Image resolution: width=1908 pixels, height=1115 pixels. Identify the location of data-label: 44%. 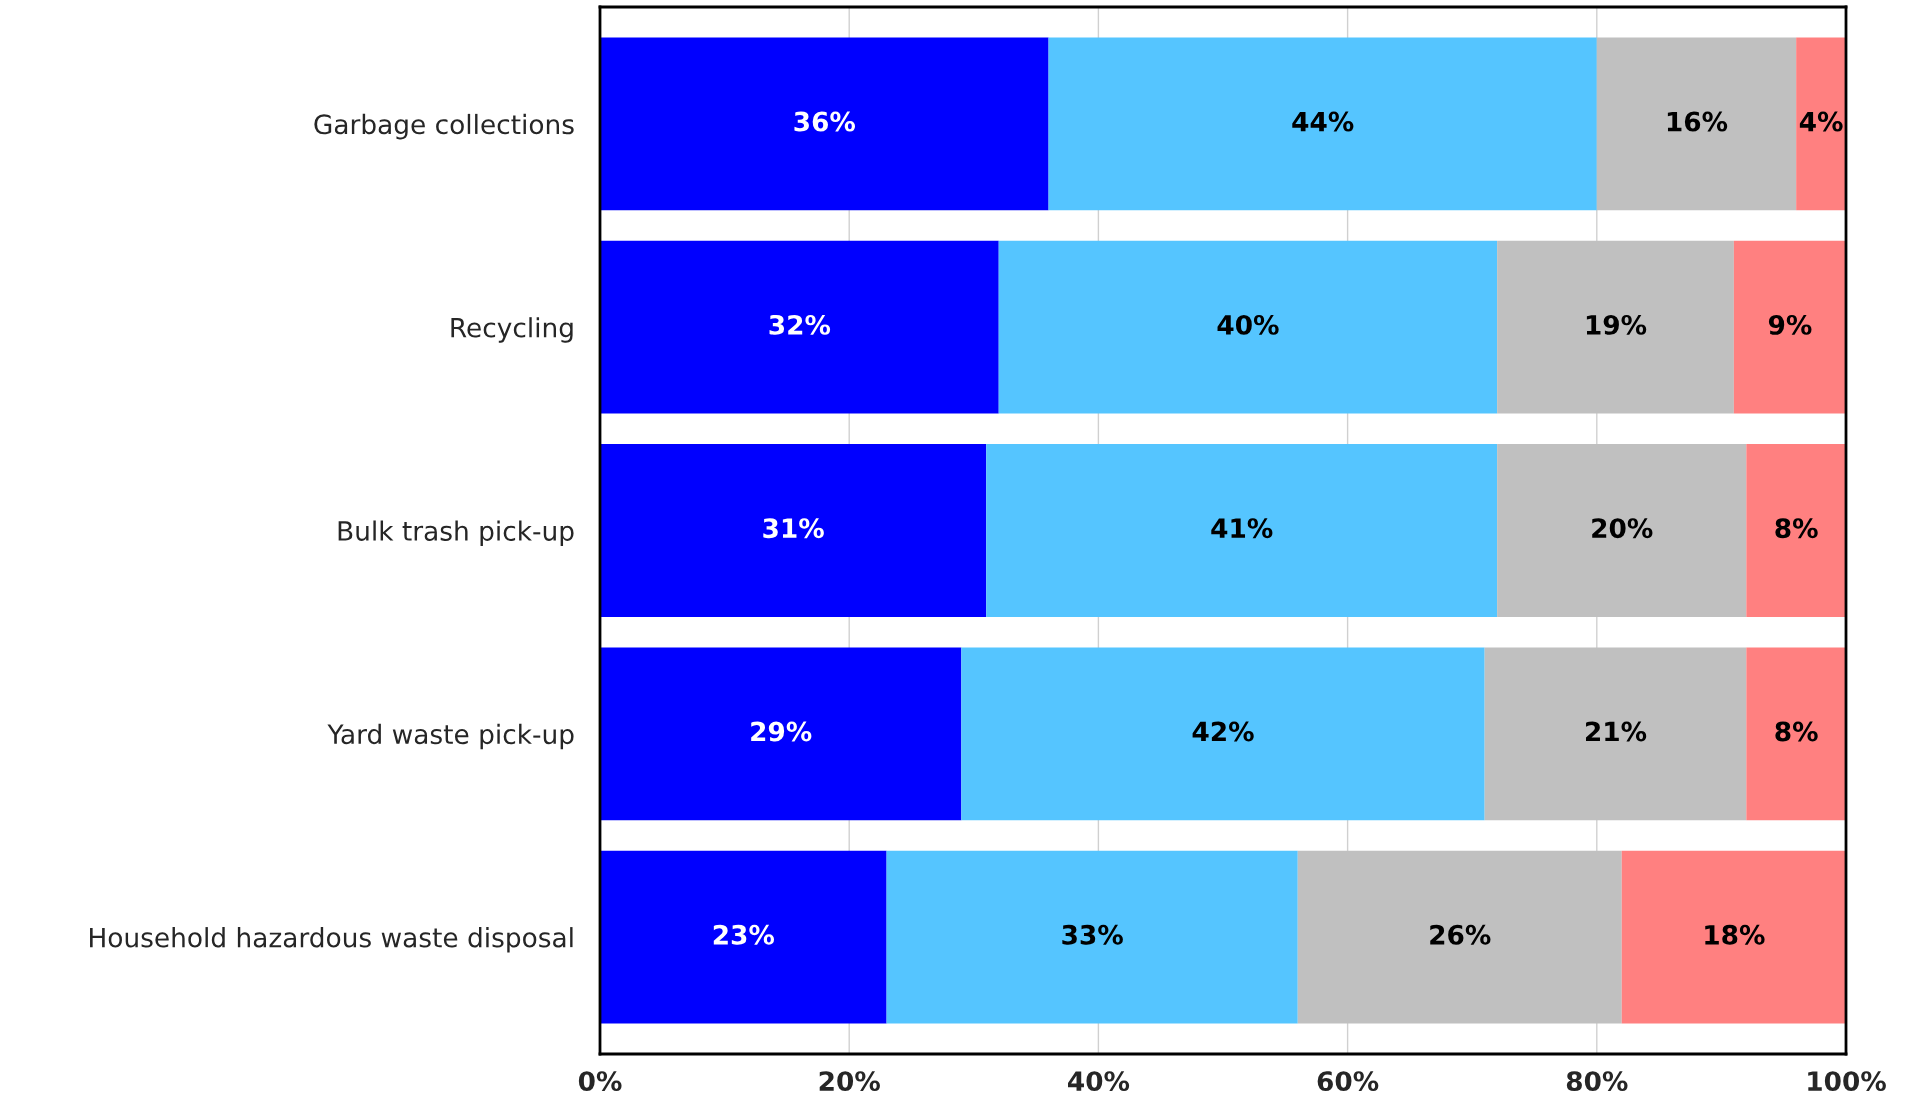
(1323, 121).